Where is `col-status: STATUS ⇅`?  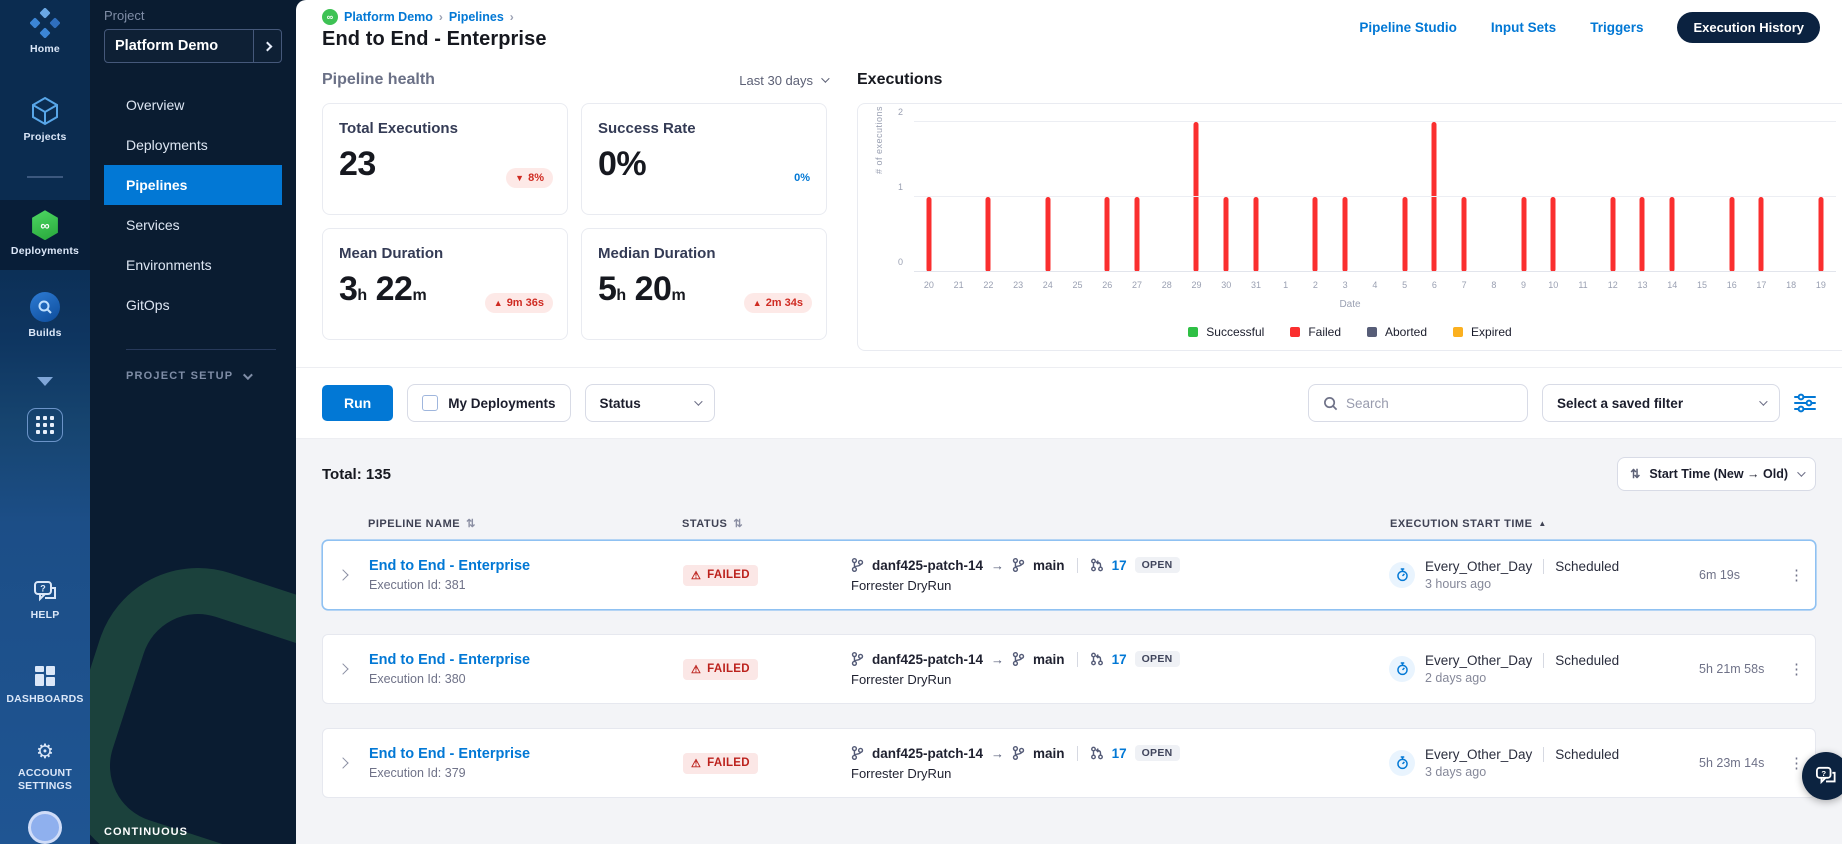 col-status: STATUS ⇅ is located at coordinates (742, 524).